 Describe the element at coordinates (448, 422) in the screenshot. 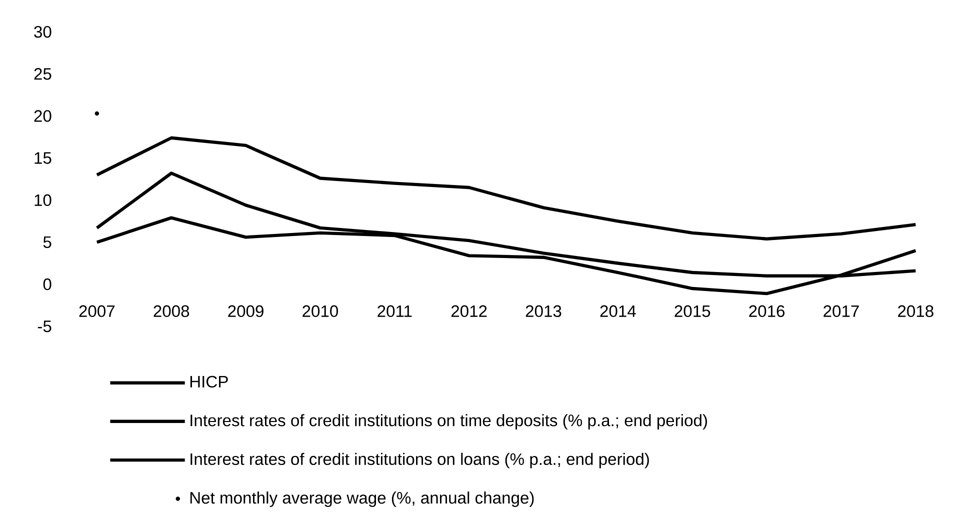

I see `legend-label: Interest rates of credit institutions on time deposits (% p.a.; end period)` at that location.